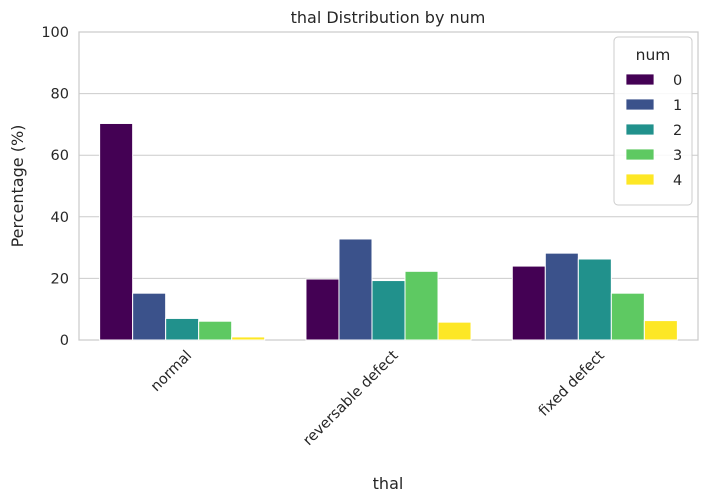  Describe the element at coordinates (677, 131) in the screenshot. I see `legend-label-2: 2` at that location.